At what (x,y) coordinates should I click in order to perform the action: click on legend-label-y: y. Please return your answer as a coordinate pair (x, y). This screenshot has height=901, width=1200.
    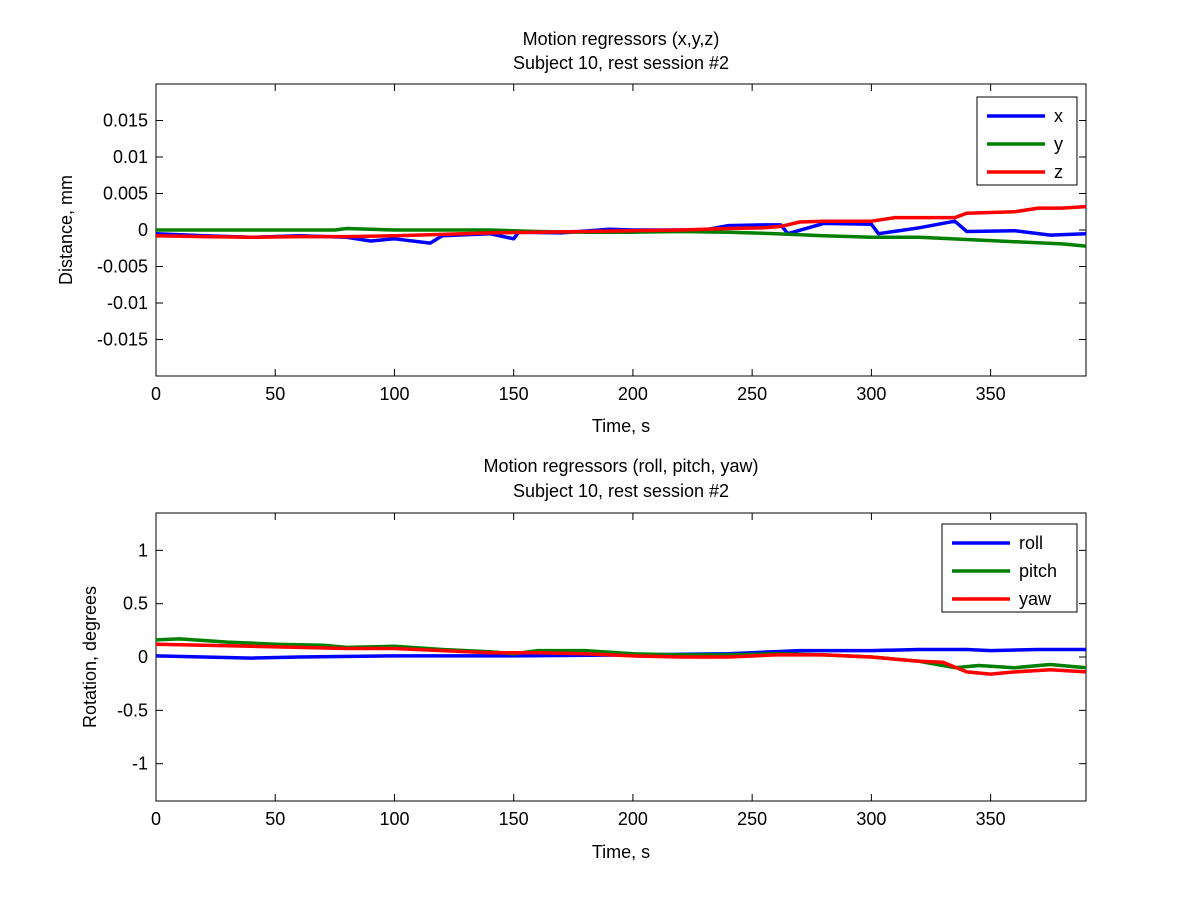
    Looking at the image, I should click on (1058, 144).